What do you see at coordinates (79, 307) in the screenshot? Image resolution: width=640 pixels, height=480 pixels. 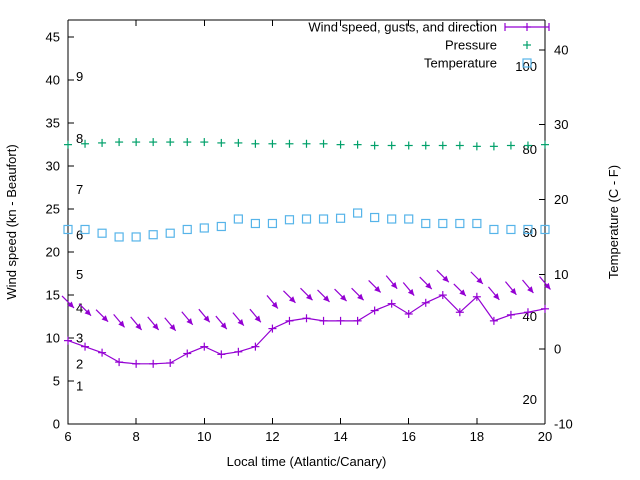 I see `beaufort-label: 4` at bounding box center [79, 307].